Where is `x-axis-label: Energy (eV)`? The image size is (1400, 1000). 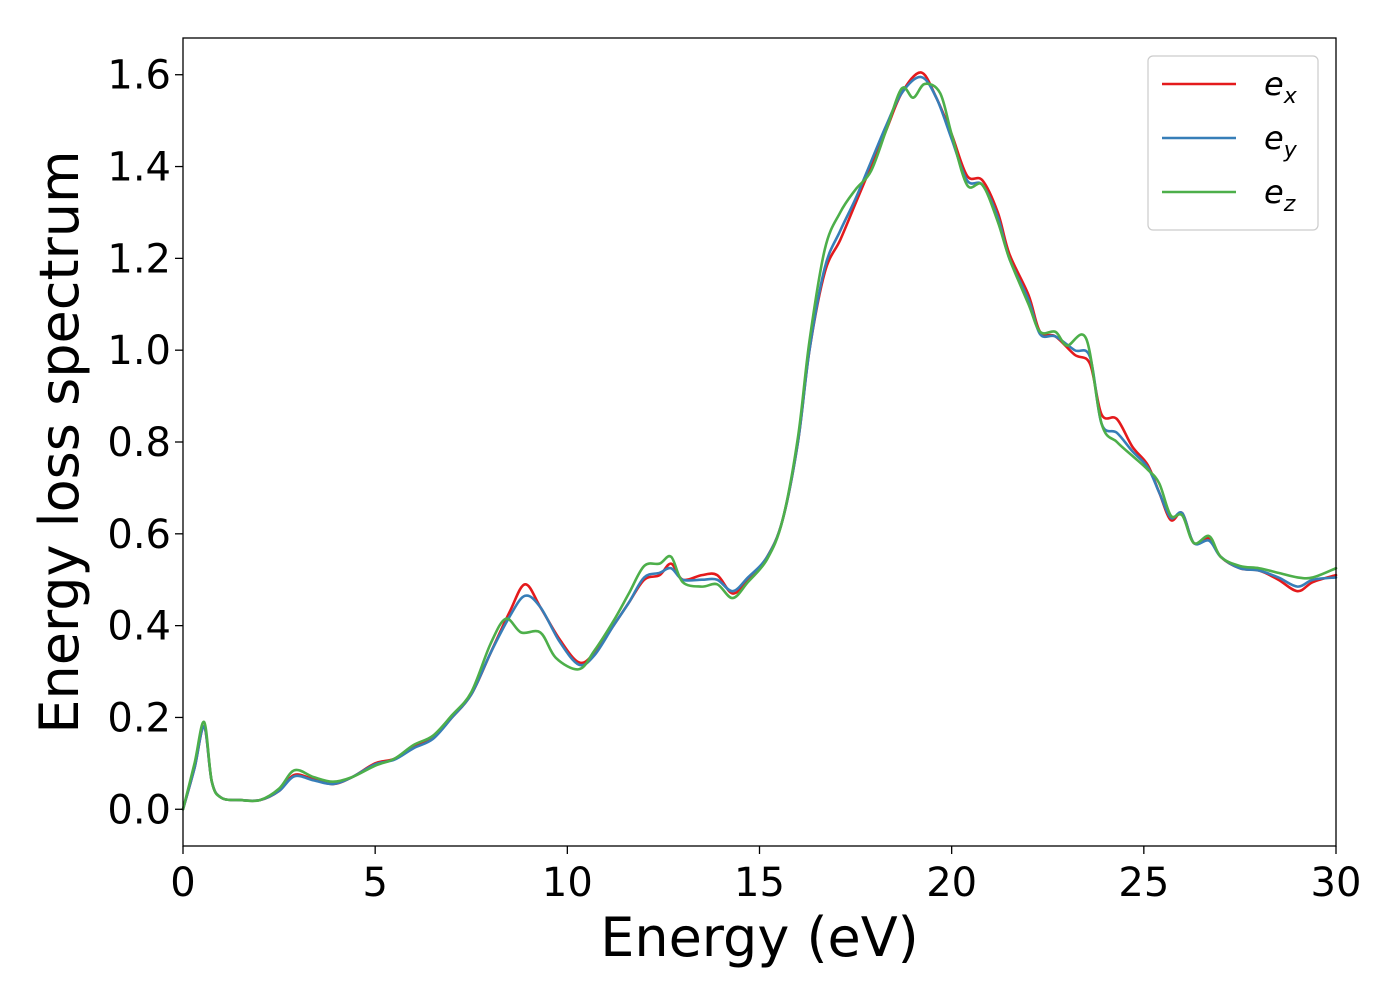
x-axis-label: Energy (eV) is located at coordinates (759, 937).